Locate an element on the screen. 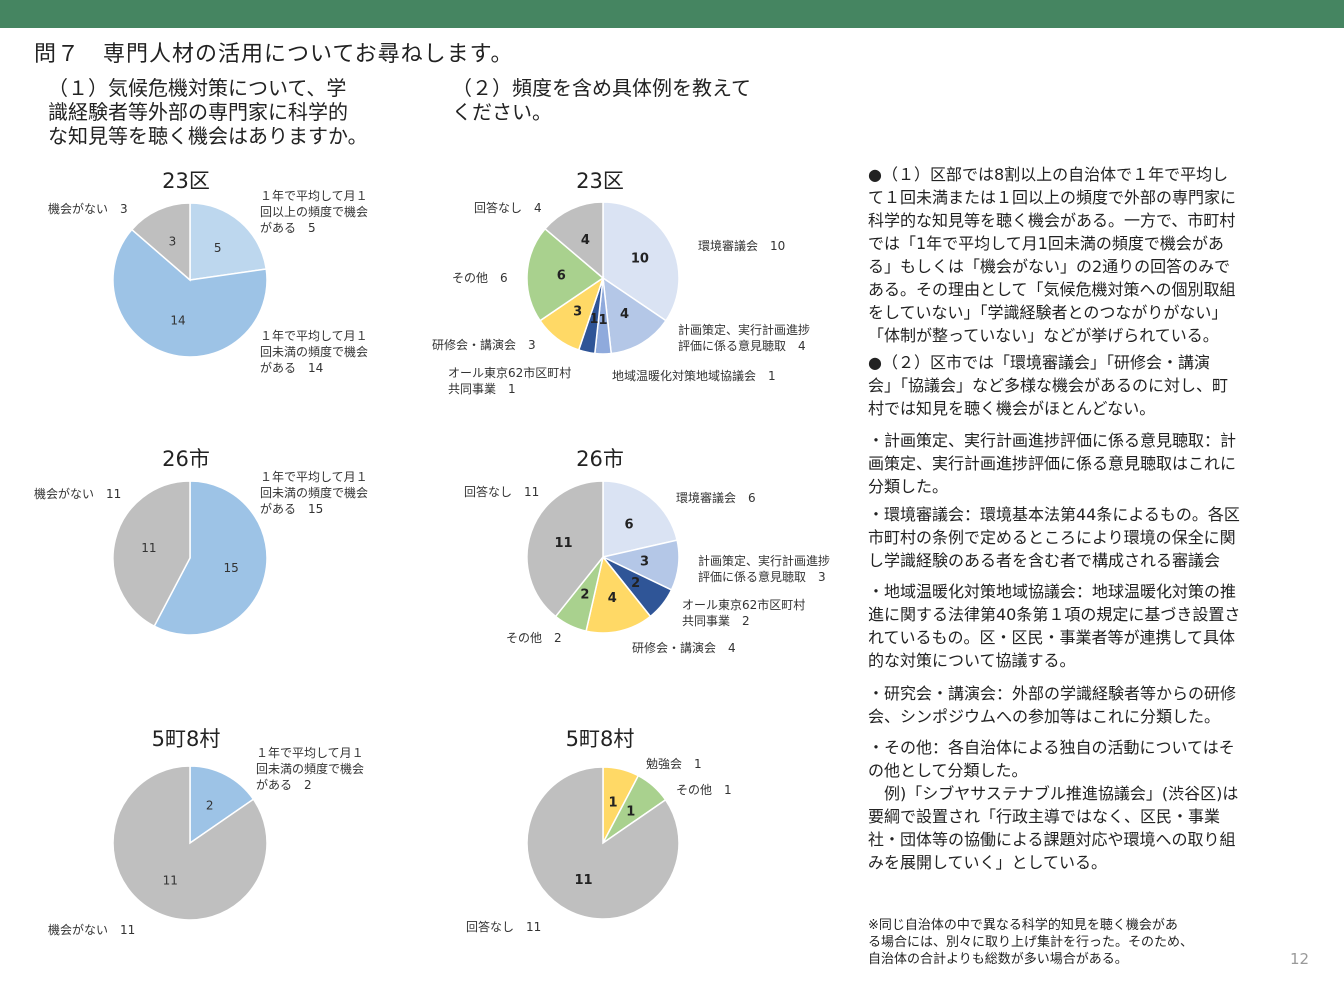 The height and width of the screenshot is (1008, 1344). page-number: 12 is located at coordinates (1300, 959).